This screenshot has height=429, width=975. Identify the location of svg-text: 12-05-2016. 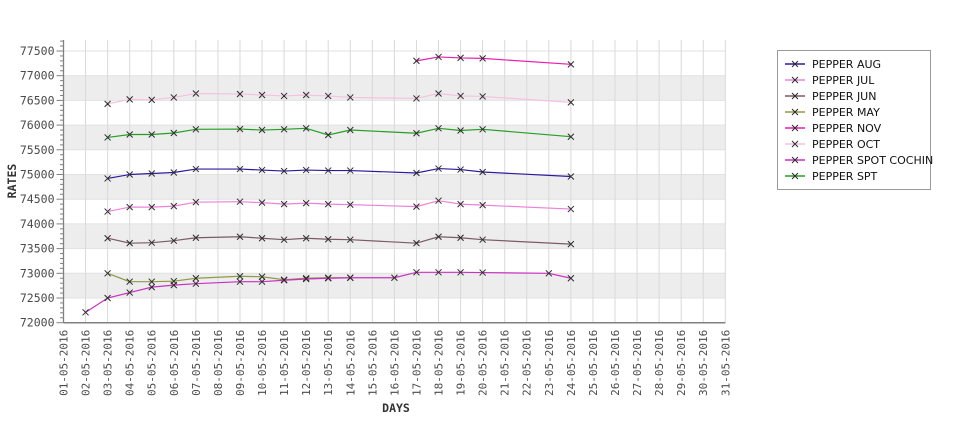
(306, 363).